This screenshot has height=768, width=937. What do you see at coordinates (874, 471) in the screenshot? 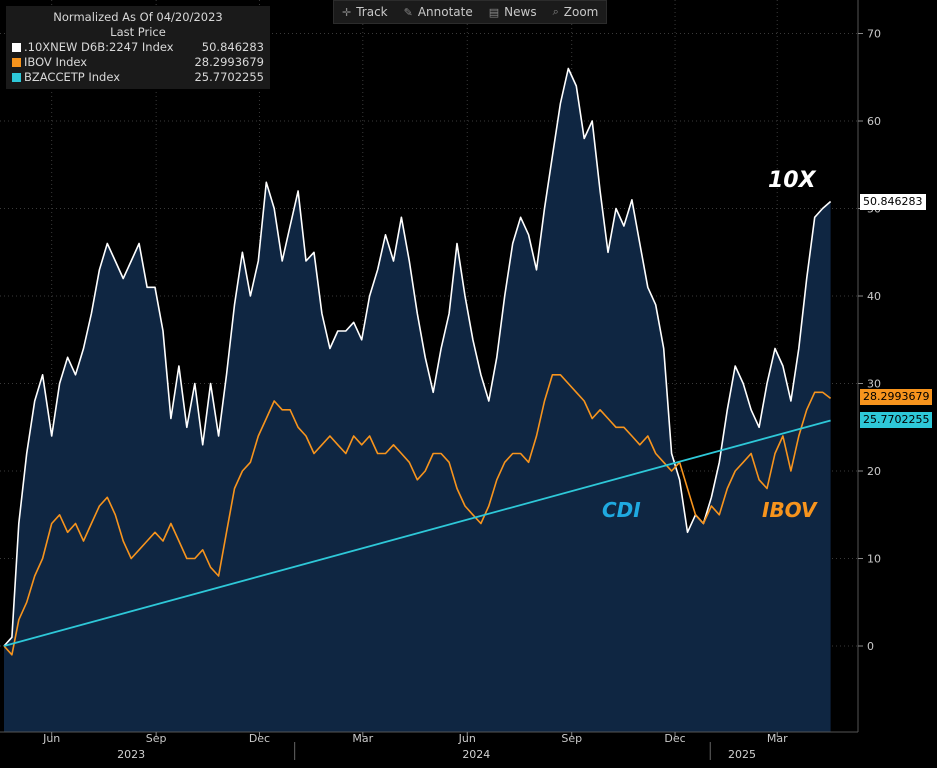
I see `y-tick-label: 20` at bounding box center [874, 471].